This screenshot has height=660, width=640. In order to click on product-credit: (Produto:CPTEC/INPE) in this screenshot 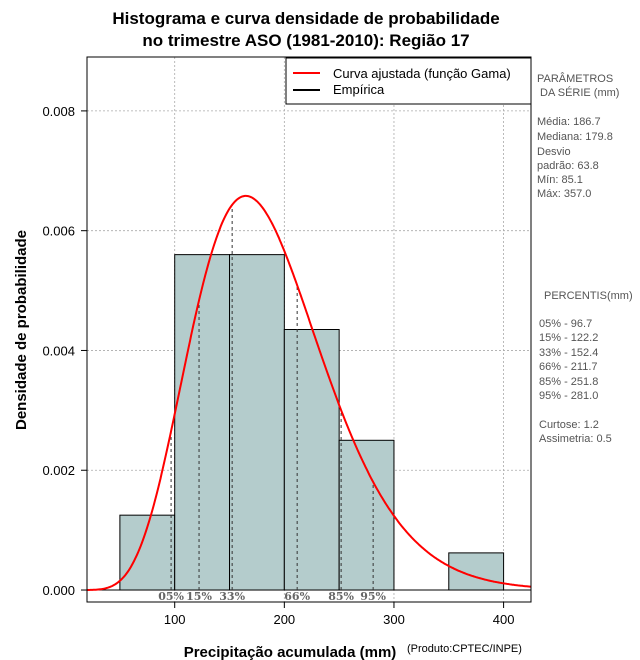, I will do `click(464, 649)`.